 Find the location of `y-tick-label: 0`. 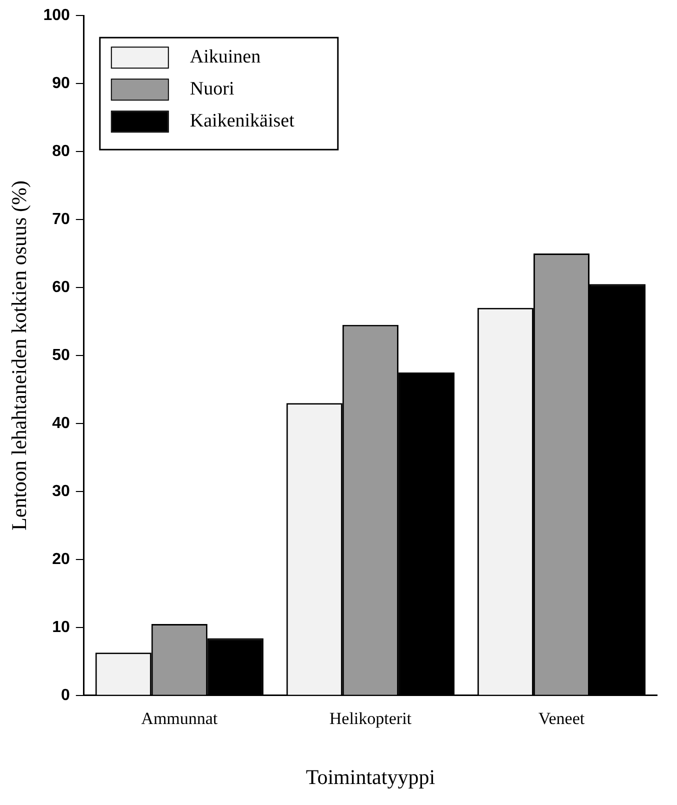

y-tick-label: 0 is located at coordinates (65, 695).